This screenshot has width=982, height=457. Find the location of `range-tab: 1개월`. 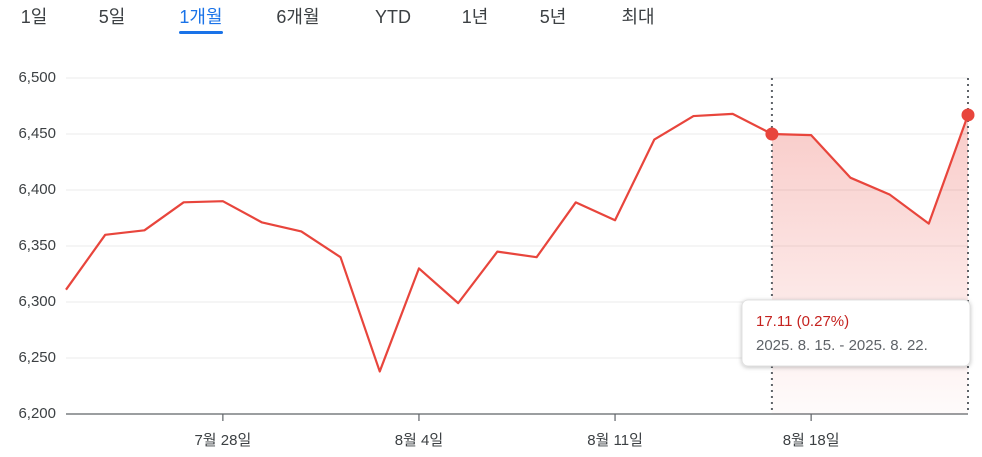

range-tab: 1개월 is located at coordinates (200, 17).